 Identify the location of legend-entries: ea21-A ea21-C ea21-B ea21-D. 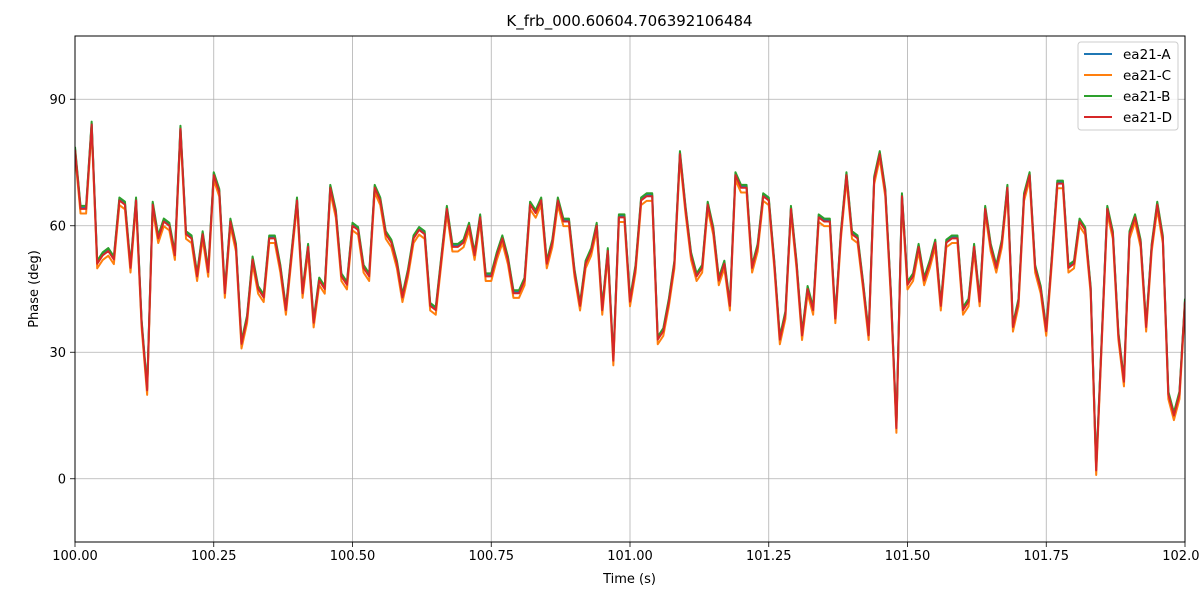
(1128, 86).